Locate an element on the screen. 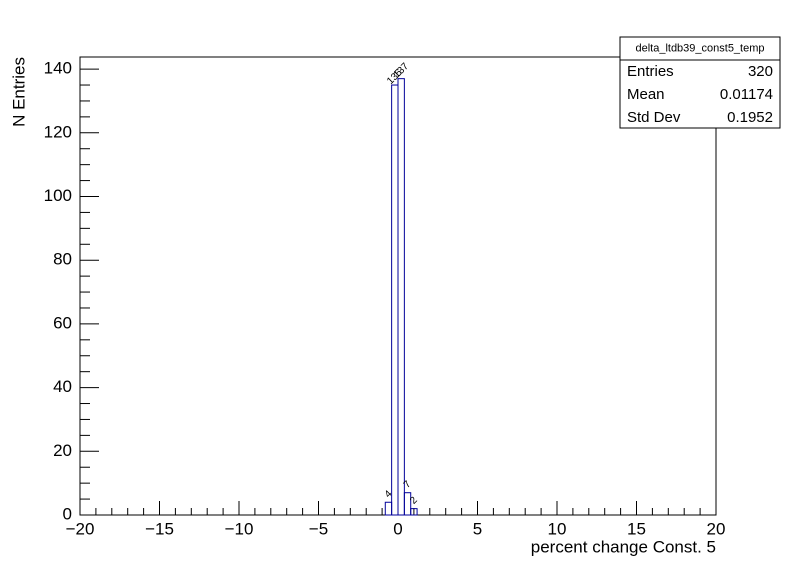 The height and width of the screenshot is (572, 796). x-tick-label: −10 is located at coordinates (239, 528).